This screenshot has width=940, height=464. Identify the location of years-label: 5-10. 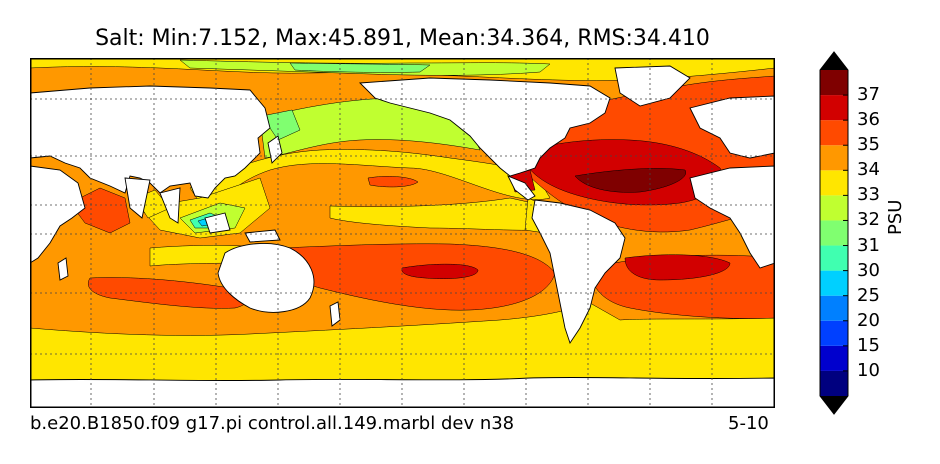
(748, 423).